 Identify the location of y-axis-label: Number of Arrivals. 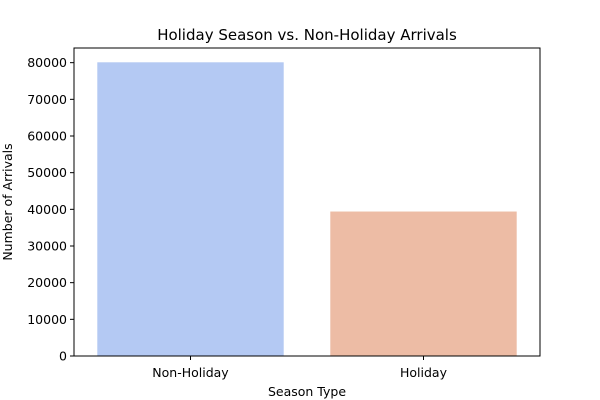
(7, 201).